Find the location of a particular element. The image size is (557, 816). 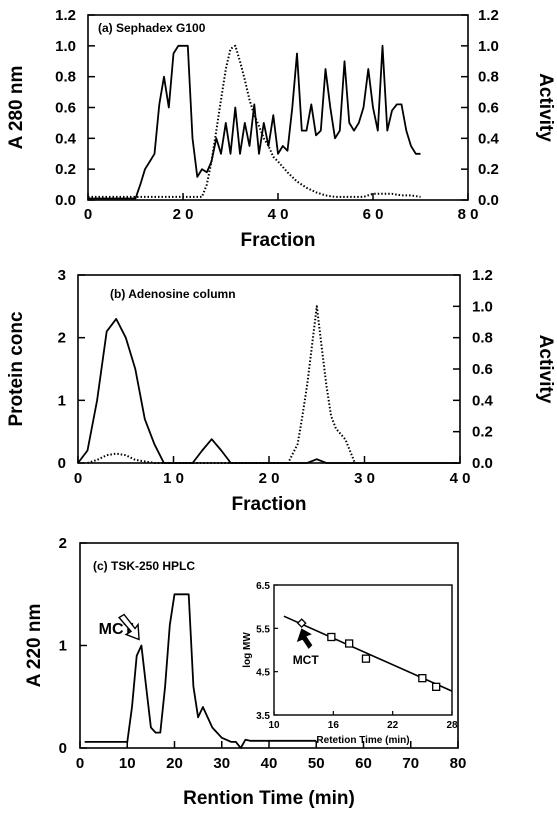

panel-annotation: (a) Sephadex G100 is located at coordinates (152, 28).